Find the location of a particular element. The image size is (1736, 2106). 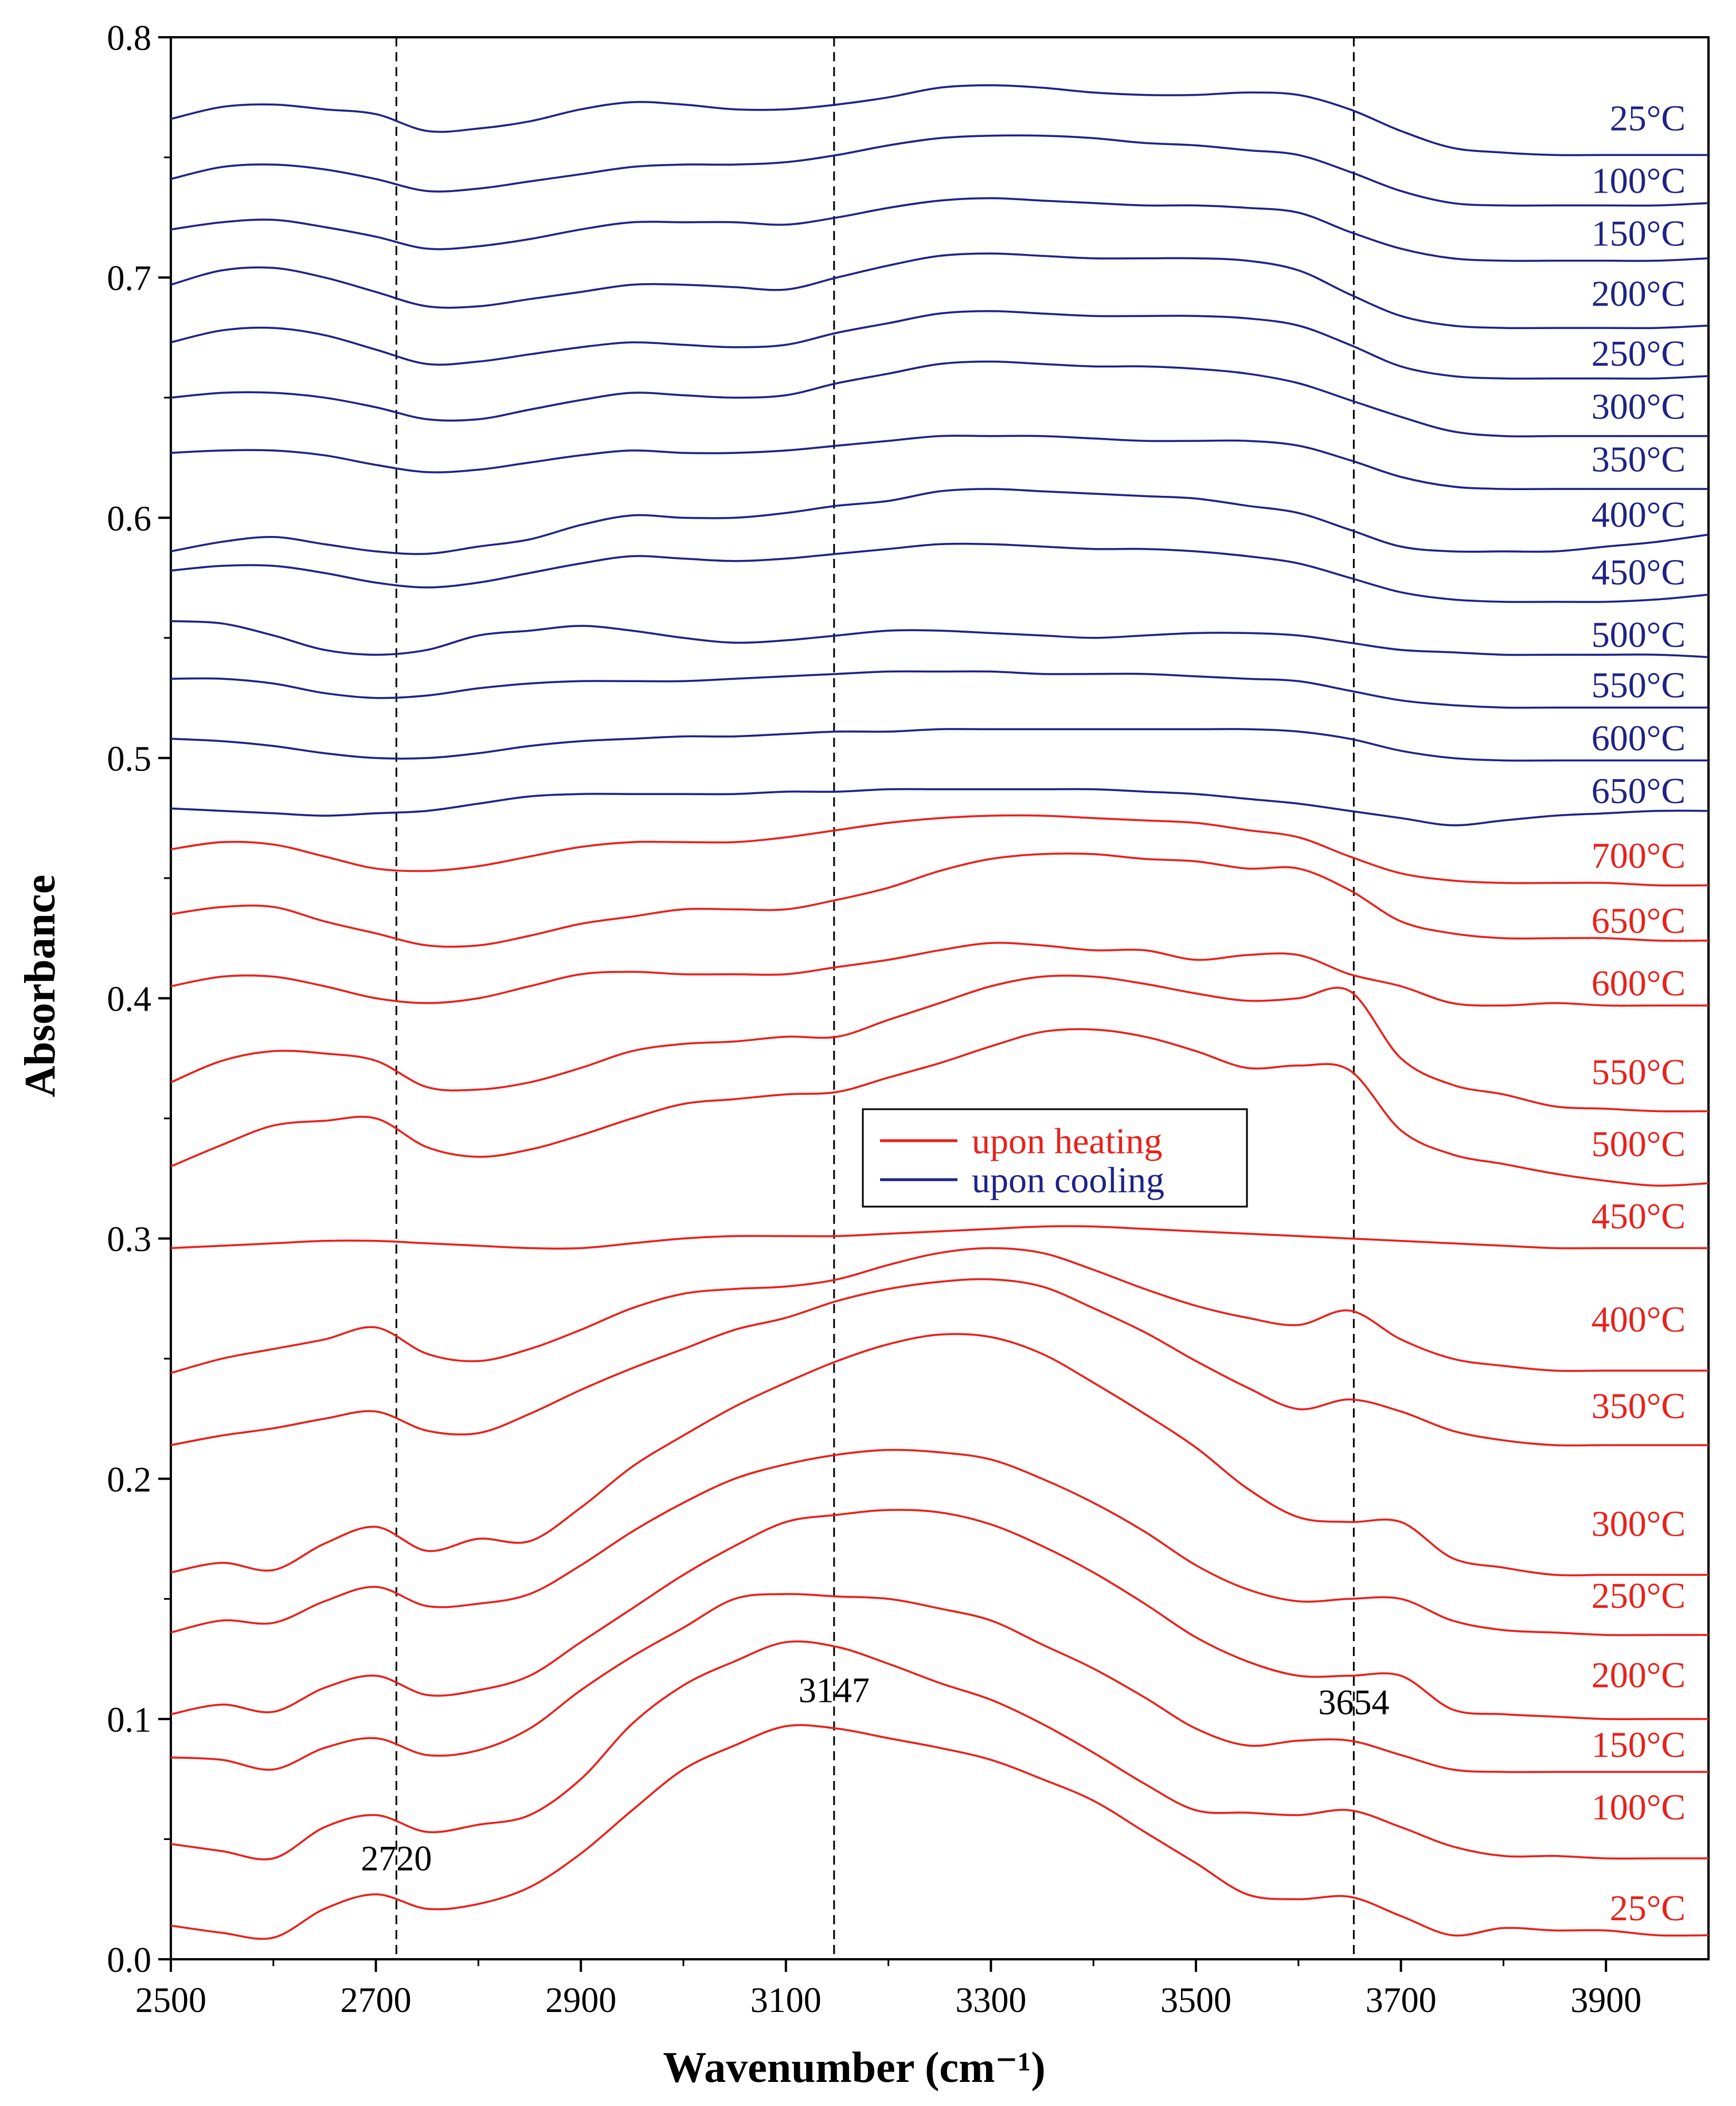

series-label-heating-150: 150°C is located at coordinates (1639, 1744).